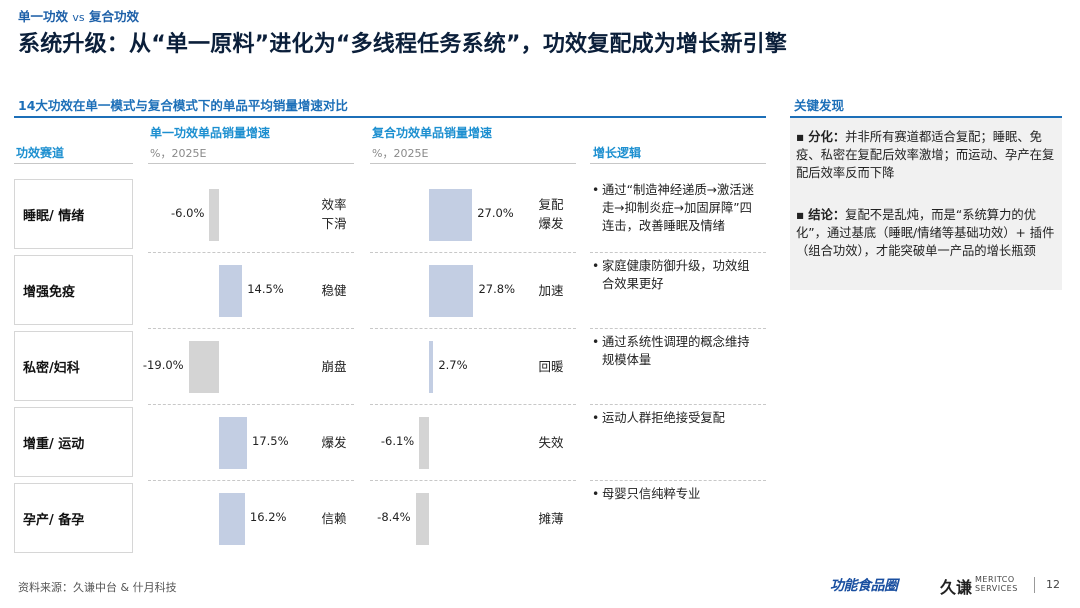 The height and width of the screenshot is (608, 1080). I want to click on single-tag: 稳健, so click(334, 290).